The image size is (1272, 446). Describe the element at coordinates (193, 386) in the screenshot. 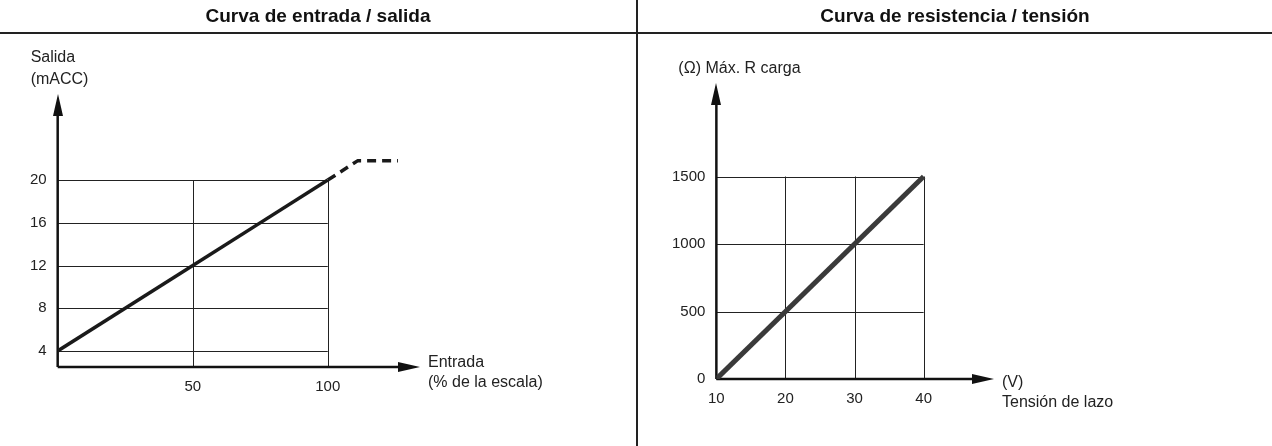

I see `x-tick-label: 50` at that location.